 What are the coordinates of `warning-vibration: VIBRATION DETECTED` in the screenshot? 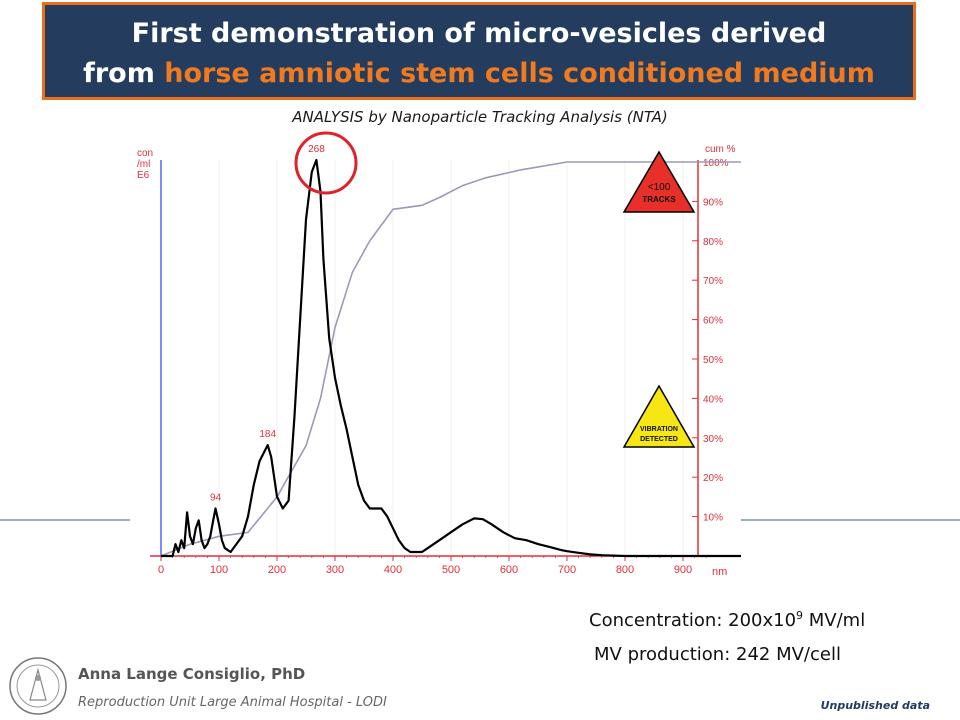 It's located at (659, 416).